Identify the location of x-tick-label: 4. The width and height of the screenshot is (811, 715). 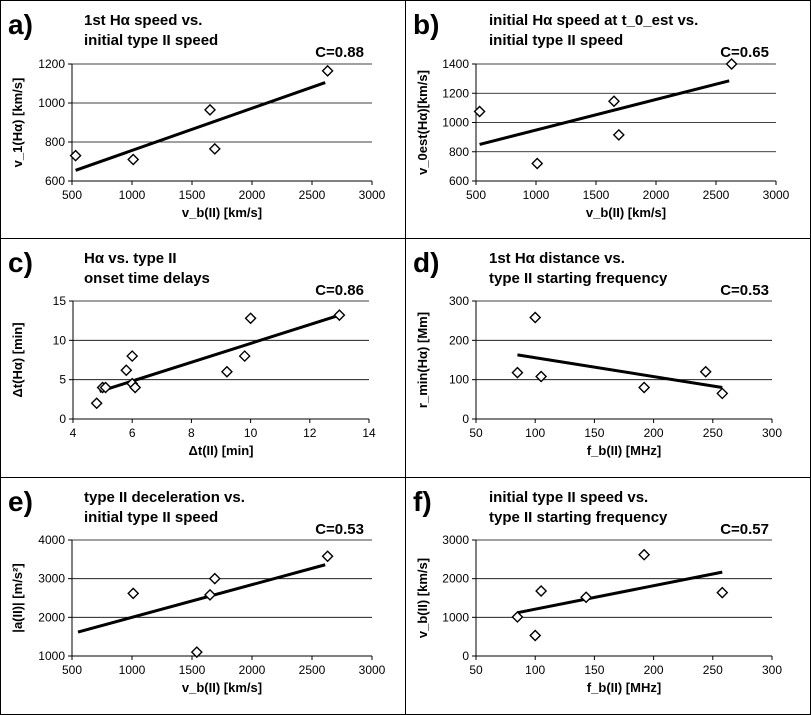
(73, 433).